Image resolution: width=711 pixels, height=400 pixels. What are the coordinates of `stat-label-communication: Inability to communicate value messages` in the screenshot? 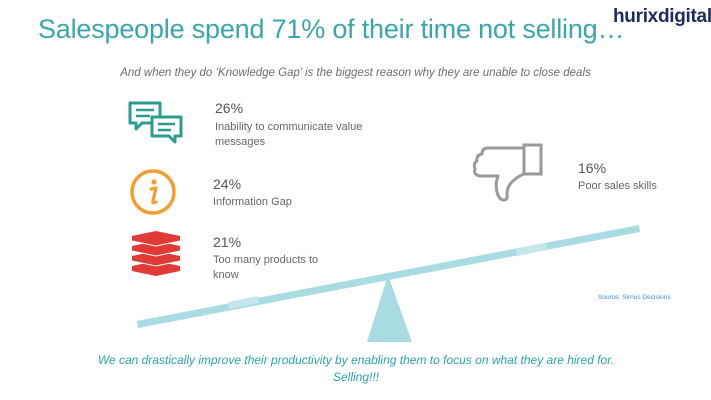 It's located at (289, 134).